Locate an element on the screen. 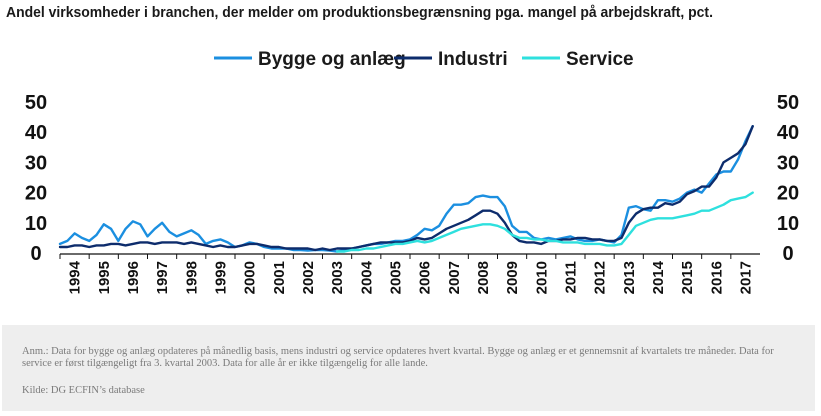 The width and height of the screenshot is (821, 416). x-tick-label: 2015 is located at coordinates (687, 277).